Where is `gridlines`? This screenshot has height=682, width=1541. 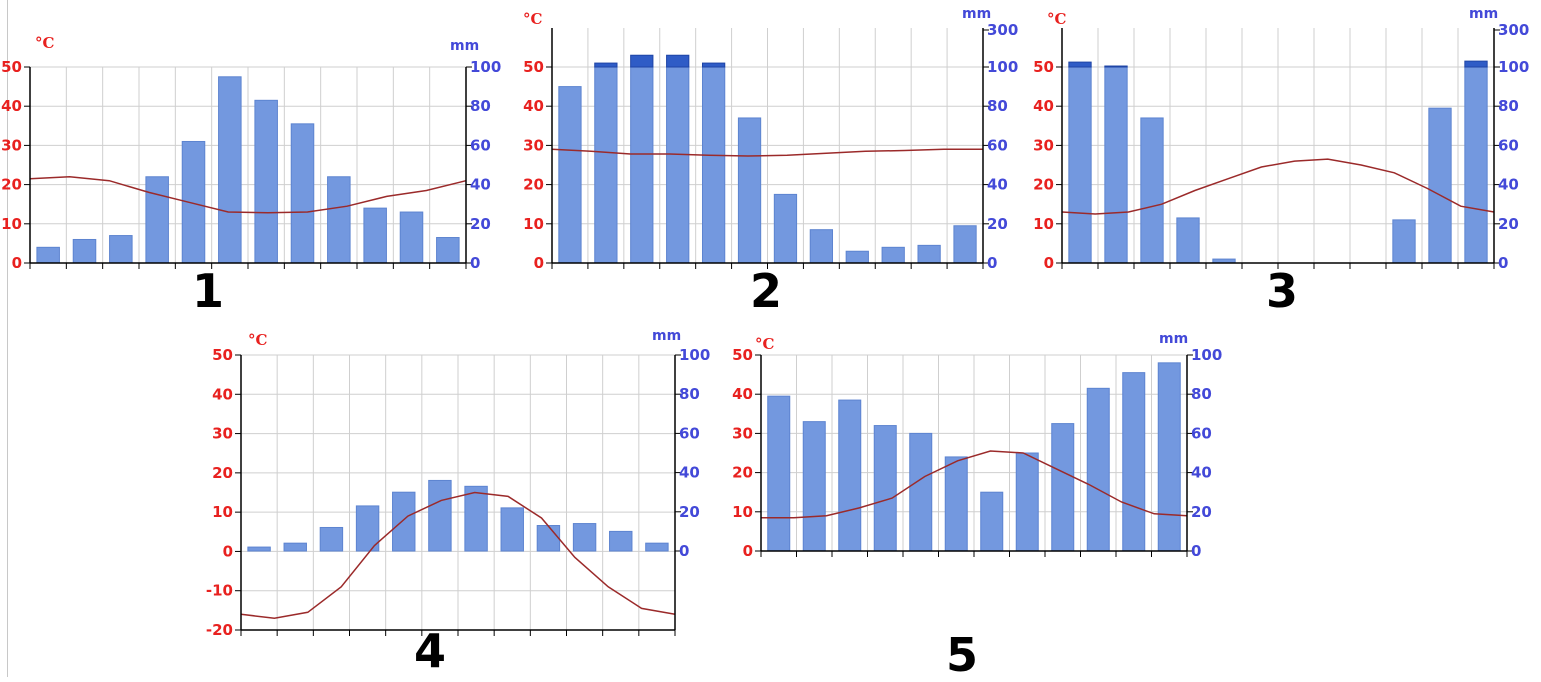
gridlines is located at coordinates (1278, 146).